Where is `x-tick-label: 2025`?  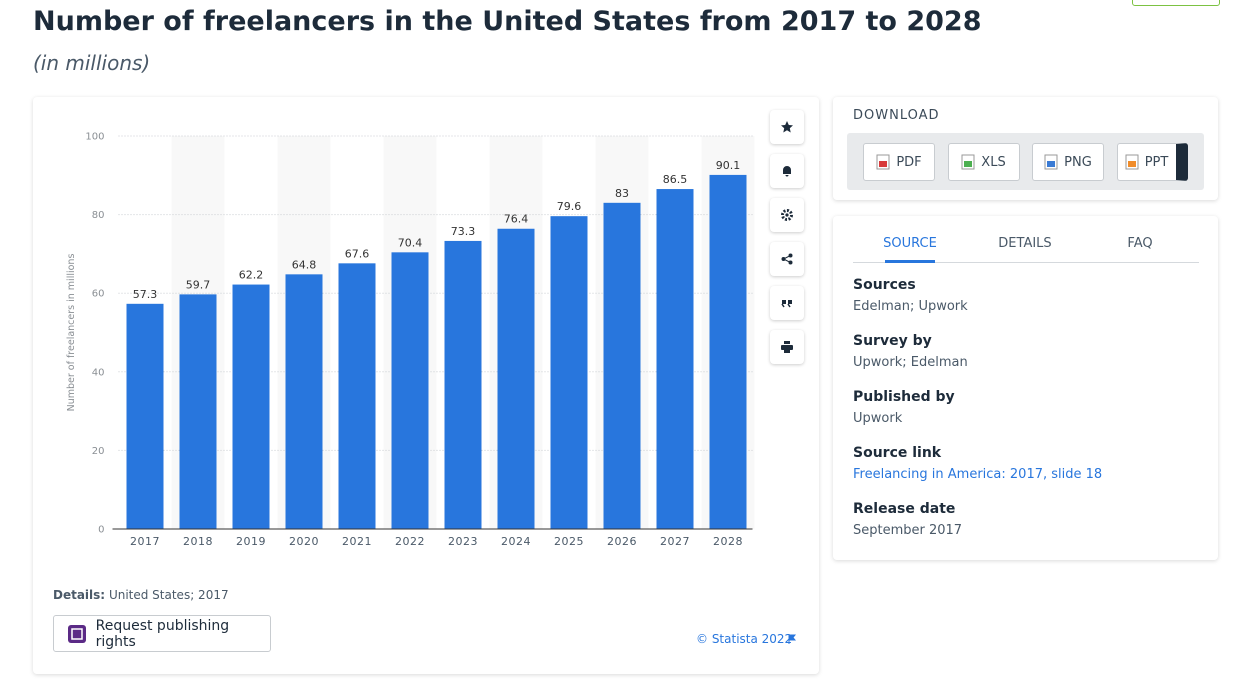
x-tick-label: 2025 is located at coordinates (569, 541).